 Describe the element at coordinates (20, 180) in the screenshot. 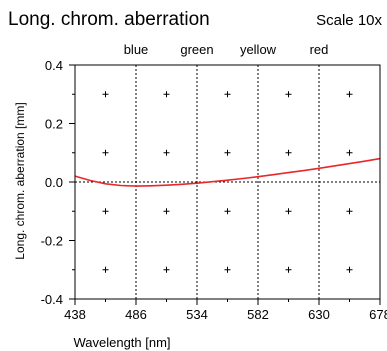

I see `y-axis-label: Long. chrom. aberration [mm]` at that location.